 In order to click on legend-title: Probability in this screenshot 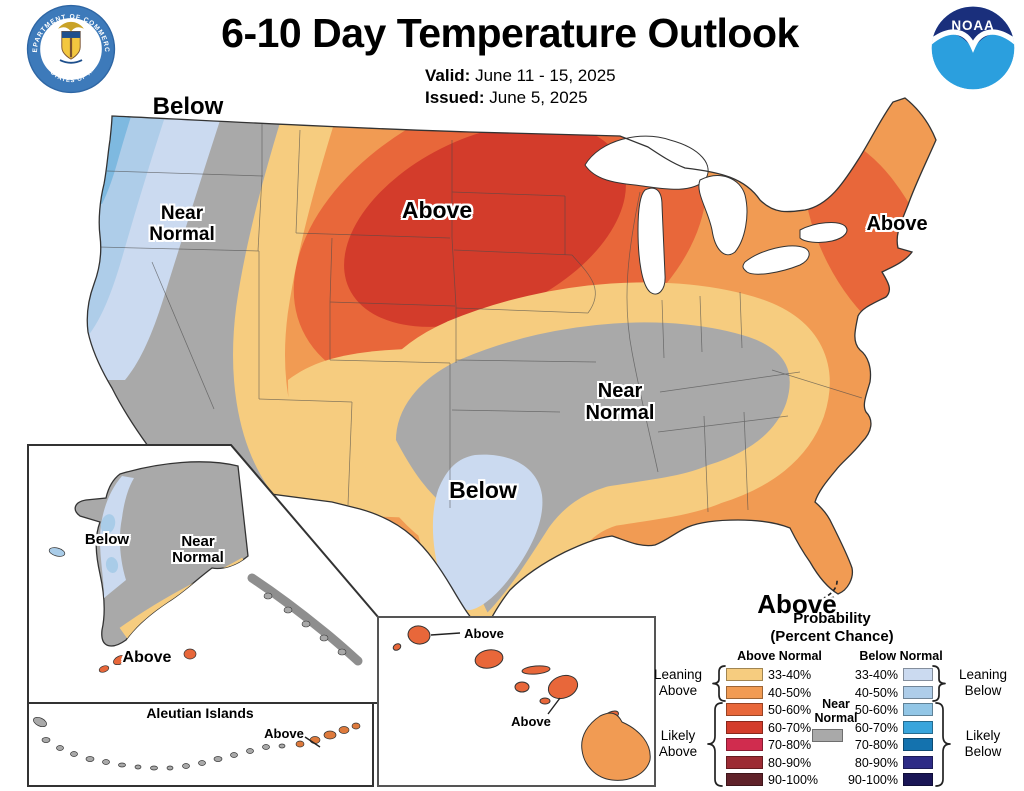, I will do `click(832, 618)`.